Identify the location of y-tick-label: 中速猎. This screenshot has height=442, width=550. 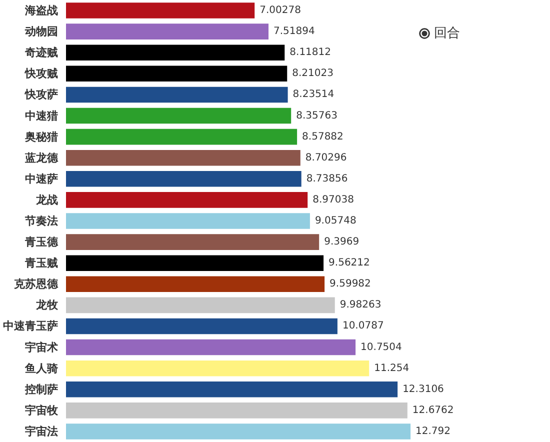
(41, 115).